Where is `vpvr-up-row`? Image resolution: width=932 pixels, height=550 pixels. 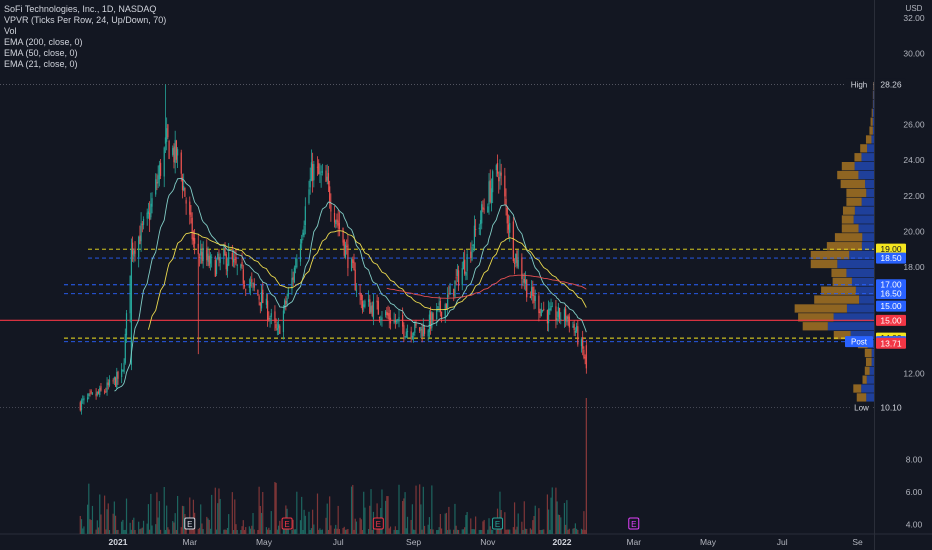
vpvr-up-row is located at coordinates (873, 104).